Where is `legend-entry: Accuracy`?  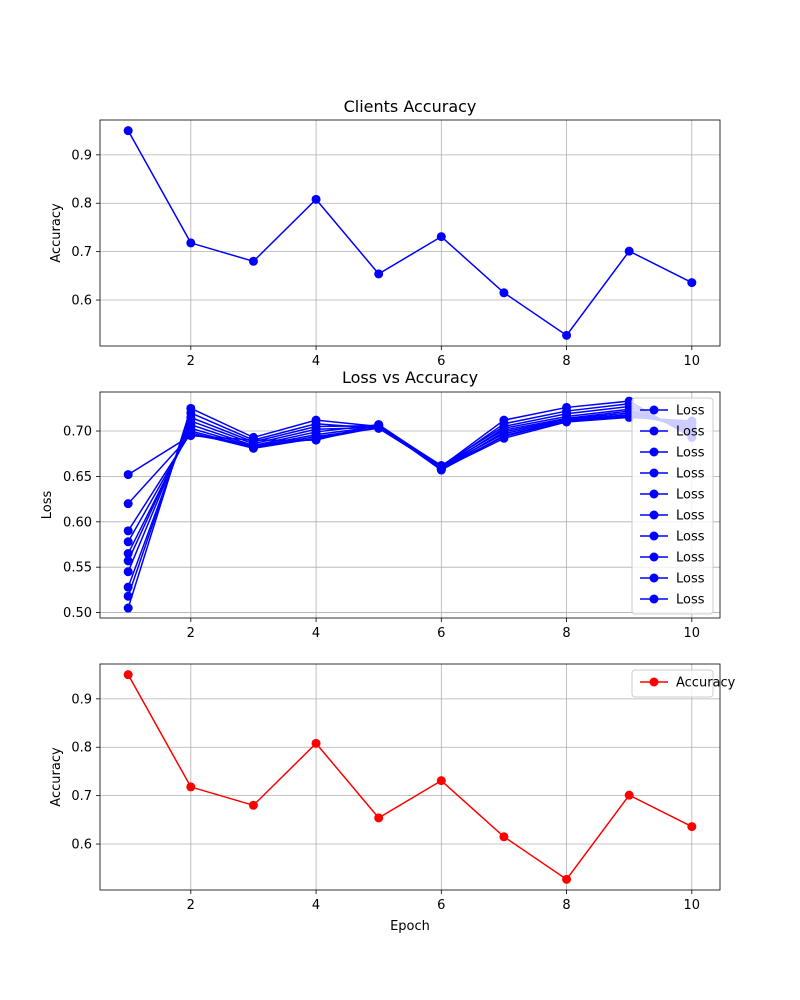 legend-entry: Accuracy is located at coordinates (688, 683).